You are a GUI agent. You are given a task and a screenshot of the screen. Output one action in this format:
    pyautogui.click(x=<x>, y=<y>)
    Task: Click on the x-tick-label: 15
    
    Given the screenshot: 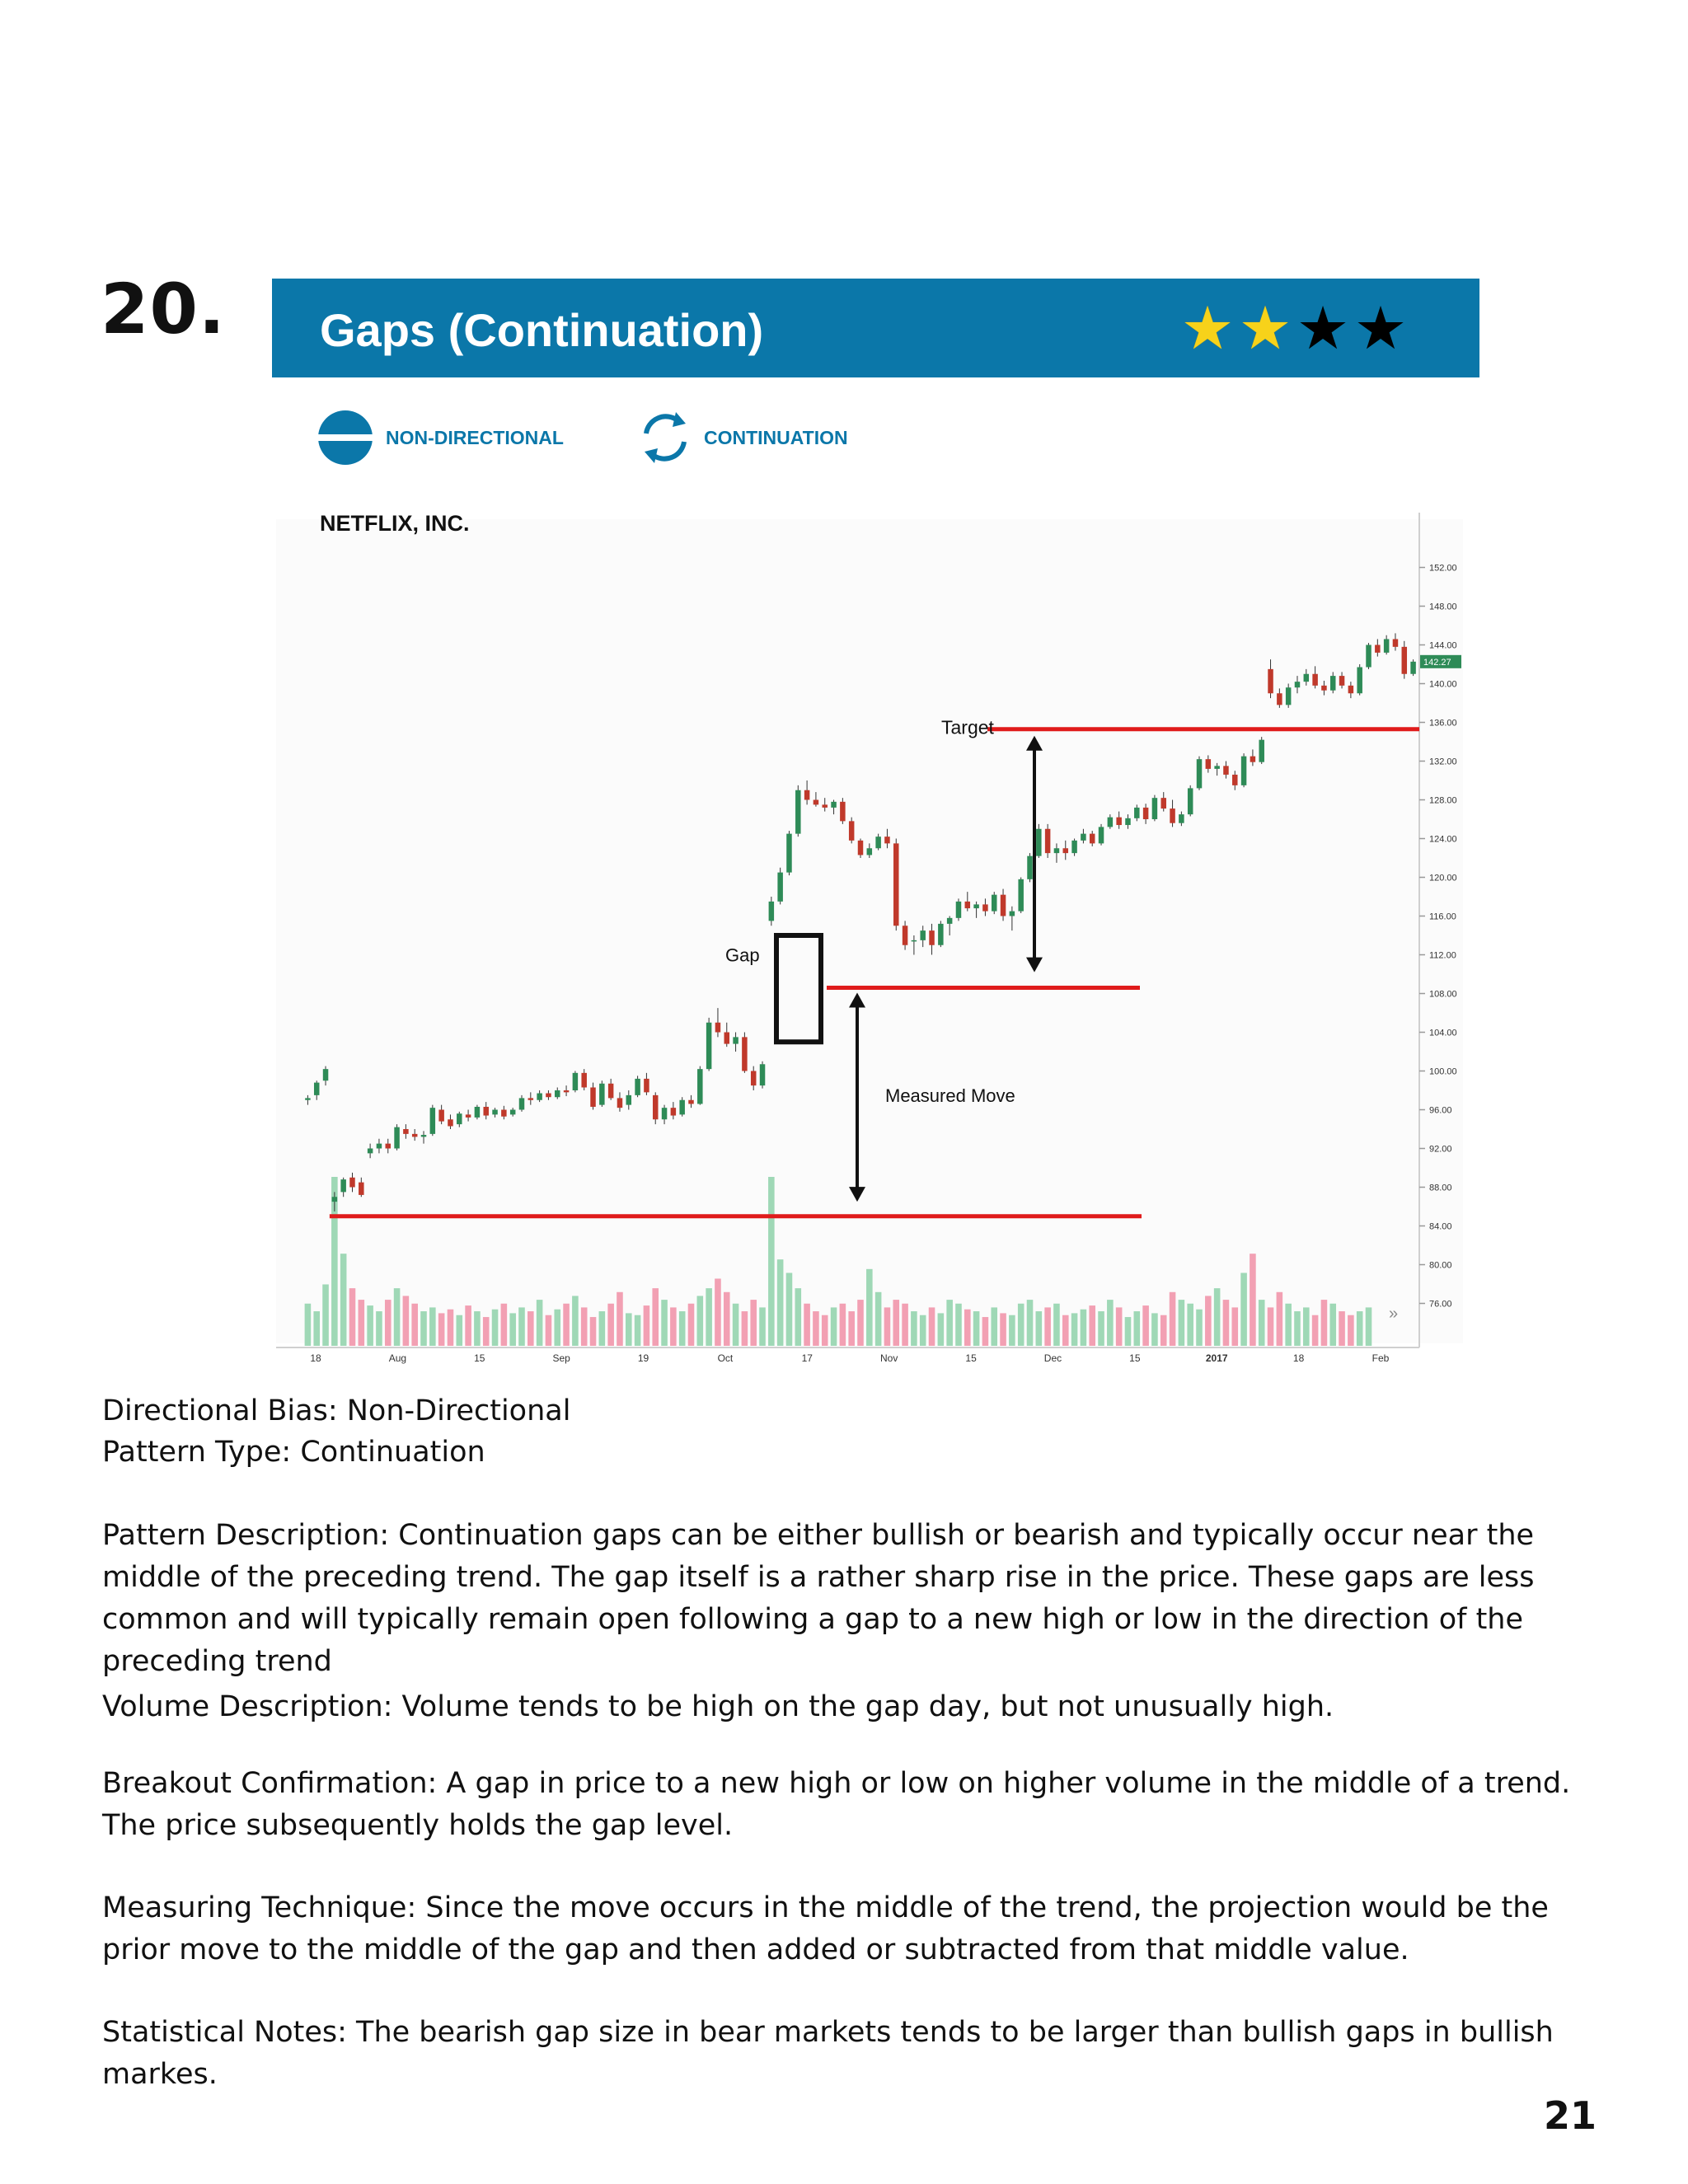 What is the action you would take?
    pyautogui.click(x=971, y=1358)
    